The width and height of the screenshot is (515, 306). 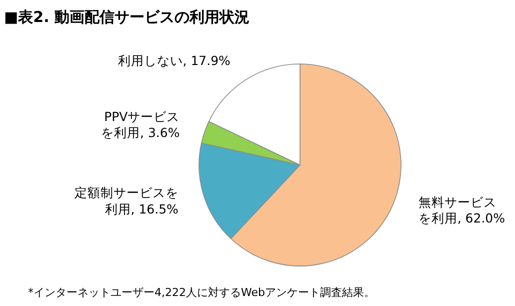 What do you see at coordinates (201, 292) in the screenshot?
I see `text: *インターネットユーザー4,222人に対するWebアンケート調査結果。` at bounding box center [201, 292].